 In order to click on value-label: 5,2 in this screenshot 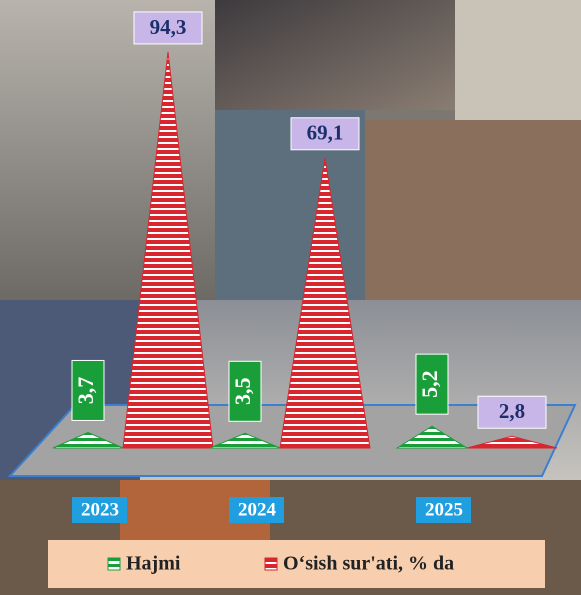, I will do `click(429, 384)`.